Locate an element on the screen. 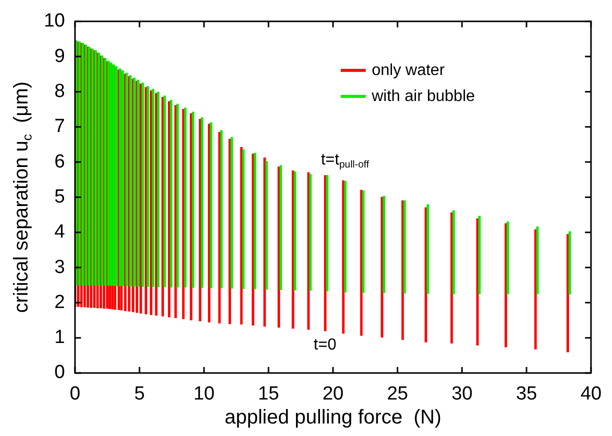  y-tick-label: 4 is located at coordinates (60, 232).